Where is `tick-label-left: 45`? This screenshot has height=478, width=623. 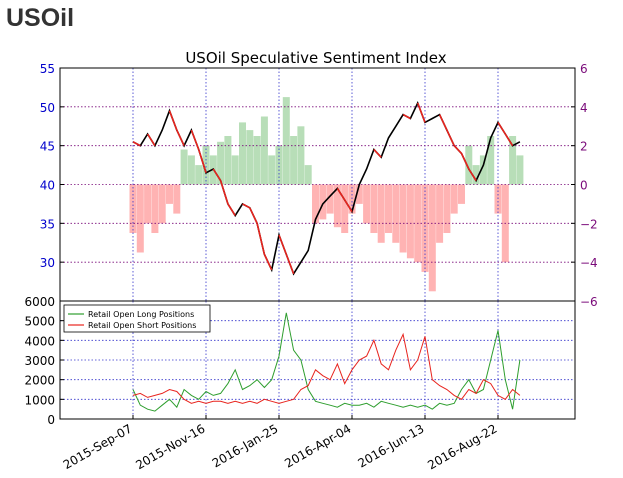
tick-label-left: 45 is located at coordinates (47, 147).